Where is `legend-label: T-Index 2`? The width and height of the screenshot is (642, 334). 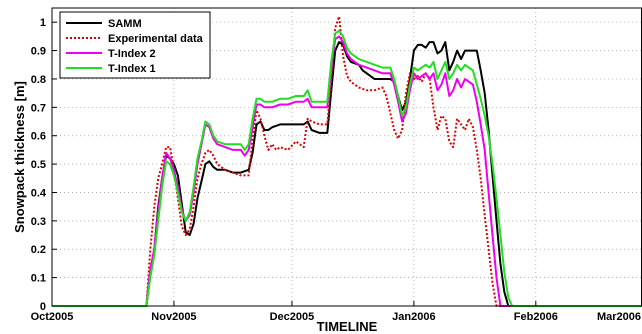 legend-label: T-Index 2 is located at coordinates (132, 54).